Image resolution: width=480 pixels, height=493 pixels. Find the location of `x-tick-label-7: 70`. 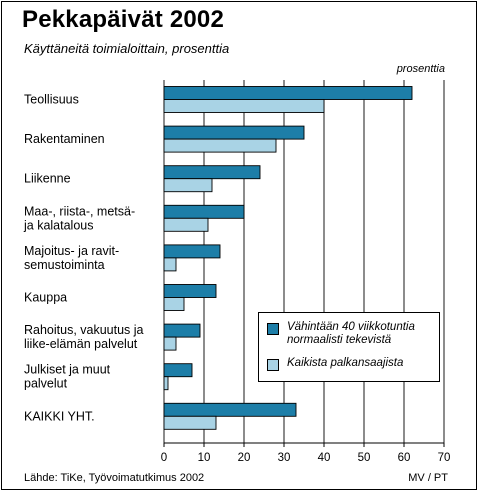

x-tick-label-7: 70 is located at coordinates (444, 458).